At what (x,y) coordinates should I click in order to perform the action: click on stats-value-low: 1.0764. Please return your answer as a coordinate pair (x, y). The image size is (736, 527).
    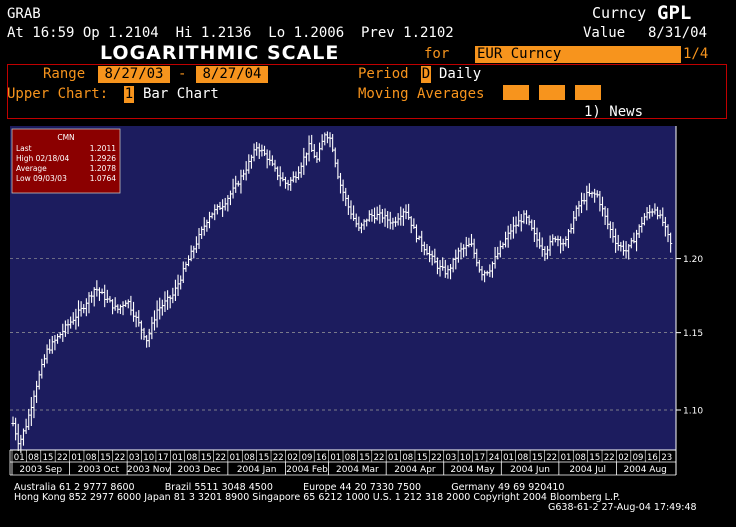
    Looking at the image, I should click on (103, 178).